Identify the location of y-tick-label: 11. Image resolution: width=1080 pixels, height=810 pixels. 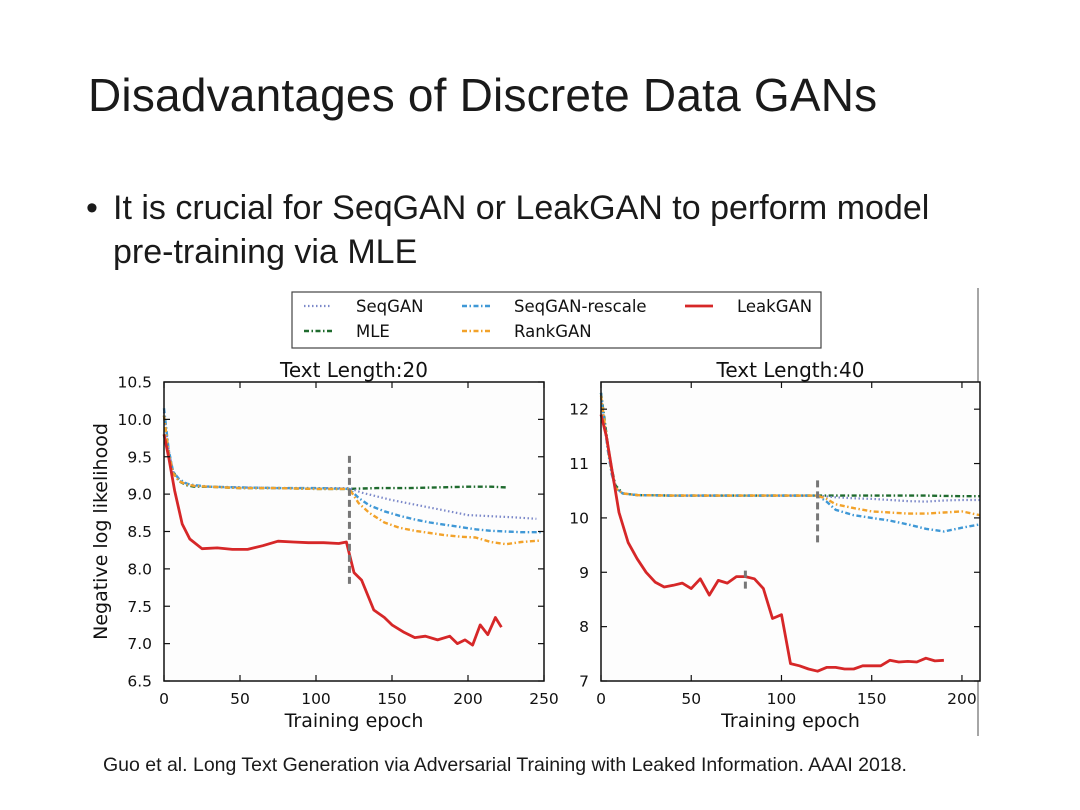
(579, 464).